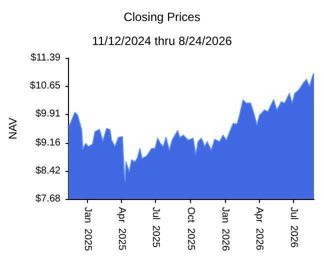 This screenshot has width=324, height=267. I want to click on chart-title: Closing Prices, so click(162, 17).